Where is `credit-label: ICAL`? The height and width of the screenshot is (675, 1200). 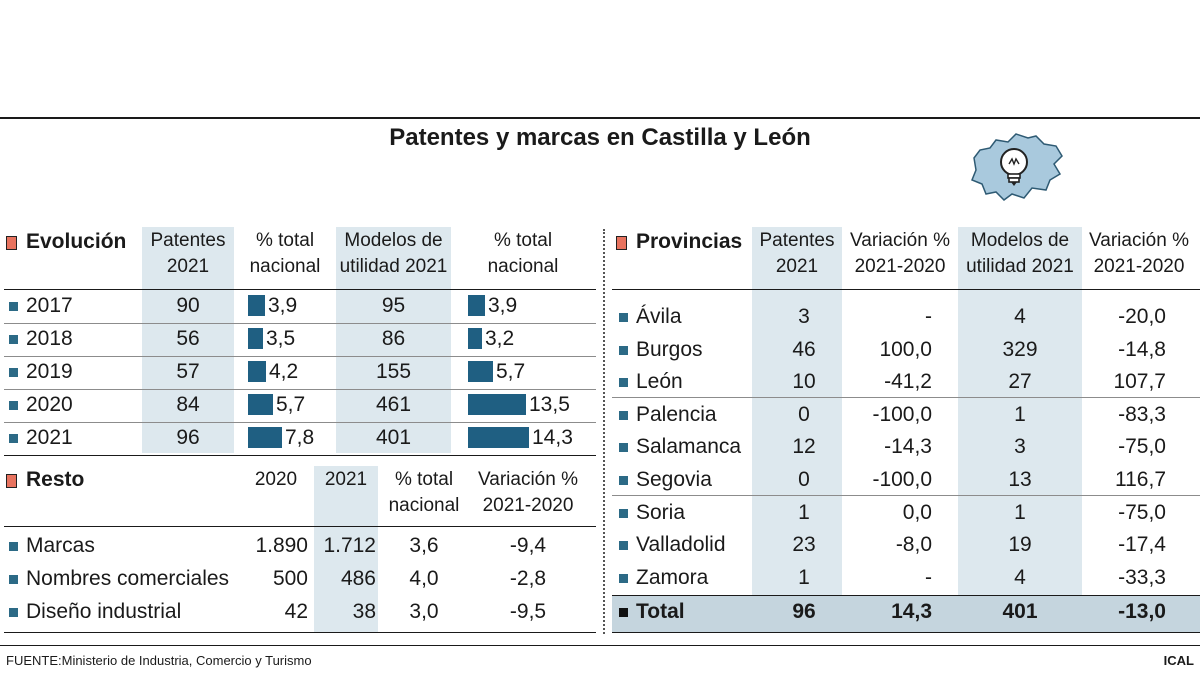
credit-label: ICAL is located at coordinates (1178, 660).